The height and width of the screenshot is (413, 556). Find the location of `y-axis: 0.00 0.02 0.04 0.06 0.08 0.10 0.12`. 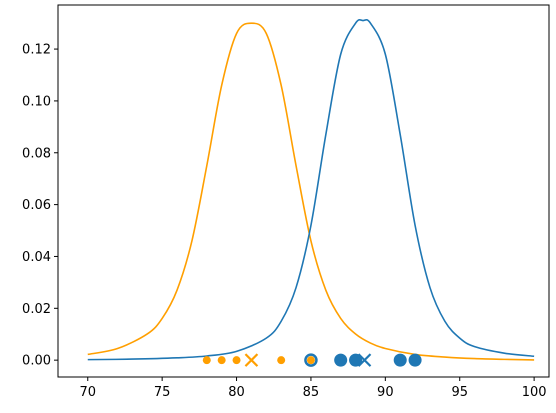

y-axis: 0.00 0.02 0.04 0.06 0.08 0.10 0.12 is located at coordinates (40, 206).